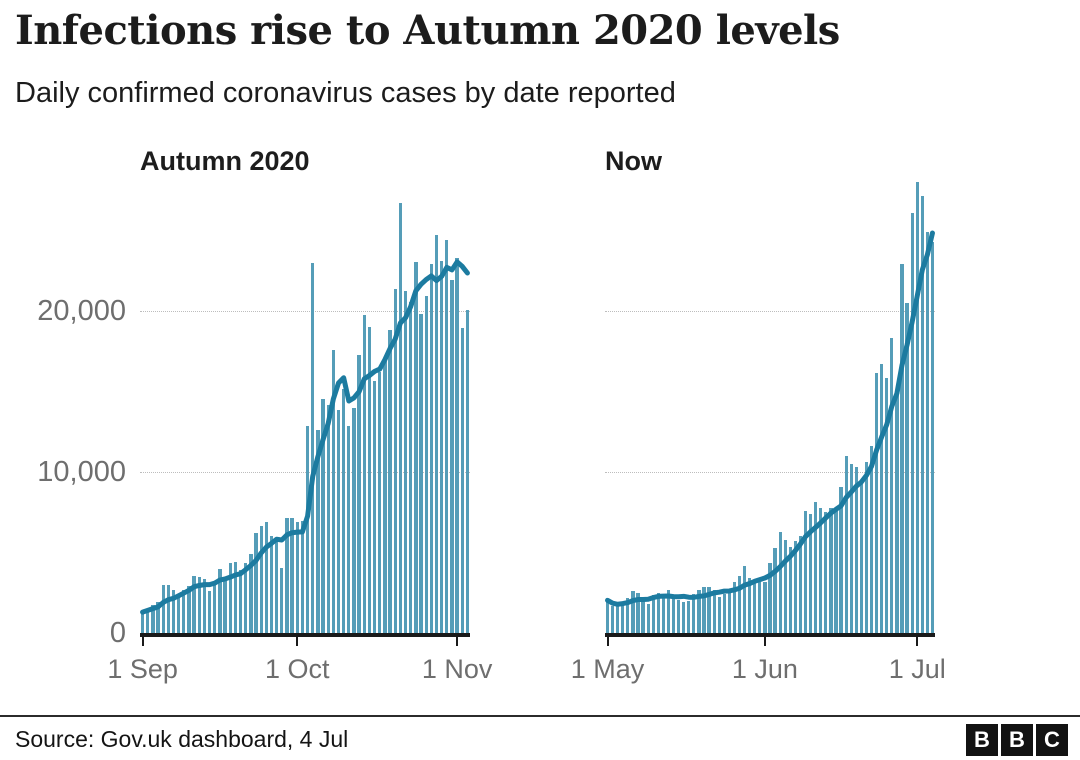  Describe the element at coordinates (305, 311) in the screenshot. I see `gridline` at that location.